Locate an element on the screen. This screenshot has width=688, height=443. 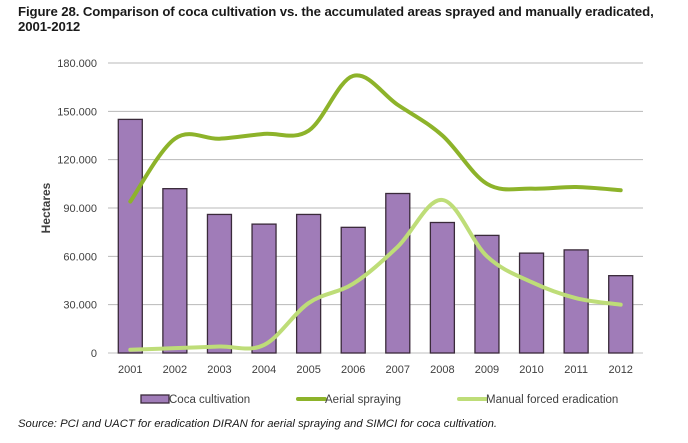
bar-coca-2012 is located at coordinates (621, 314).